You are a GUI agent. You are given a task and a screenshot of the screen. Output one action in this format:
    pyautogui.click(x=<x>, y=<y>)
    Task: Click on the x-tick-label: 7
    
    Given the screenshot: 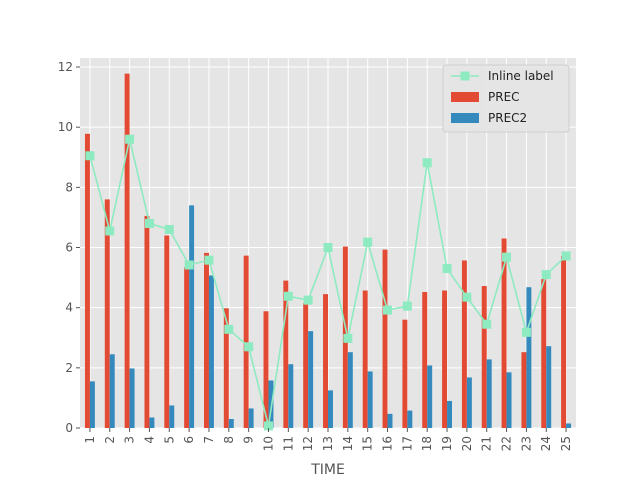 What is the action you would take?
    pyautogui.click(x=209, y=440)
    